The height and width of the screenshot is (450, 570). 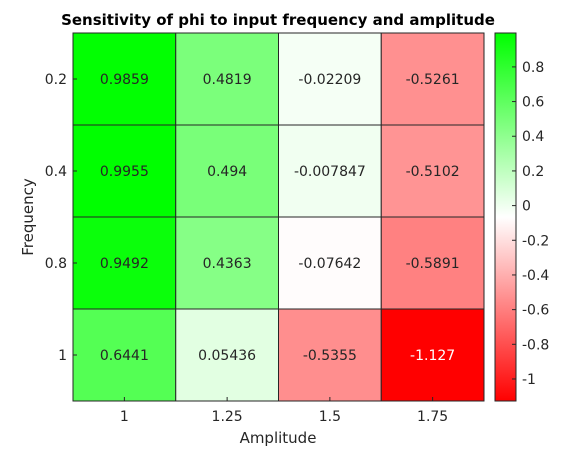 What do you see at coordinates (62, 356) in the screenshot?
I see `y-tick-label: 1` at bounding box center [62, 356].